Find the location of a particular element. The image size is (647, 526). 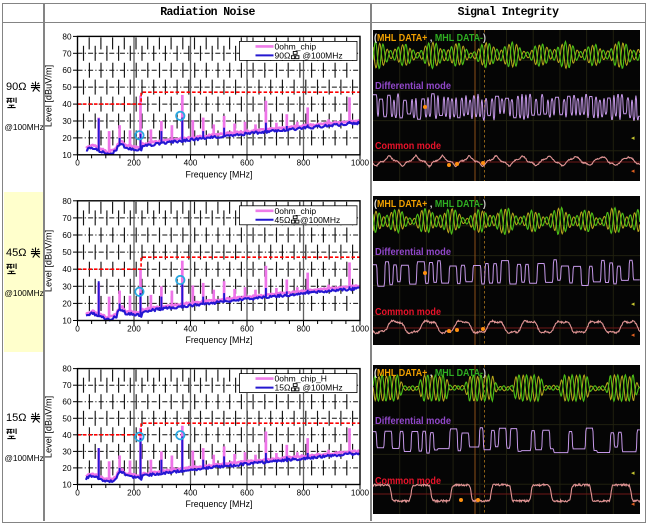

svg-text: 0ohm_chip_H is located at coordinates (301, 379).